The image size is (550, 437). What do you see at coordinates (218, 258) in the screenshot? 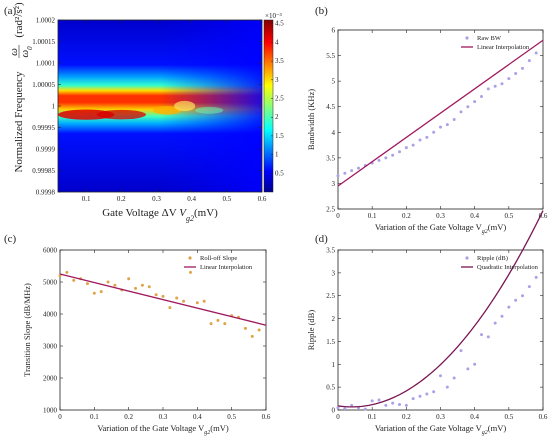
I see `c-legend-entry: Roll-off Slope` at bounding box center [218, 258].